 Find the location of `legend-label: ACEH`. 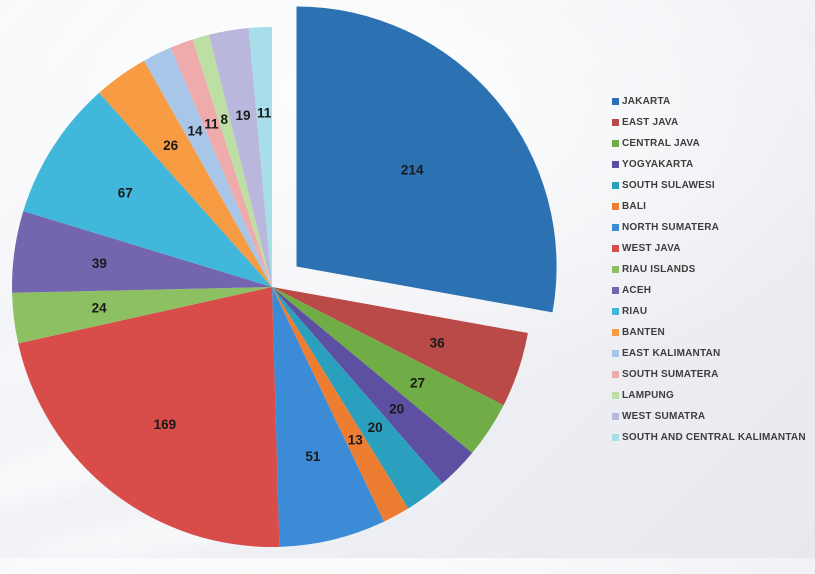

legend-label: ACEH is located at coordinates (637, 290).